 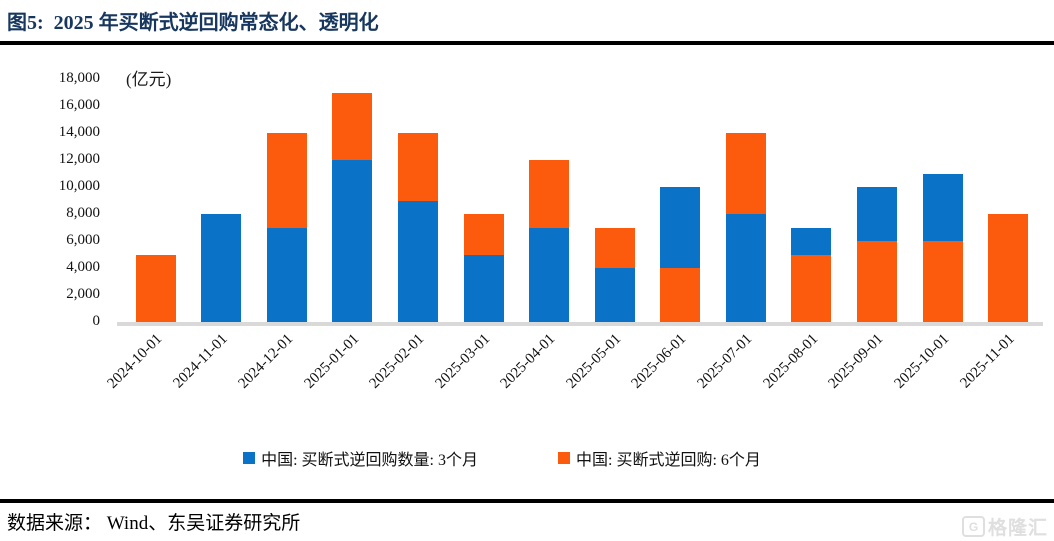 What do you see at coordinates (331, 361) in the screenshot?
I see `x-axis-label: 2025-01-01` at bounding box center [331, 361].